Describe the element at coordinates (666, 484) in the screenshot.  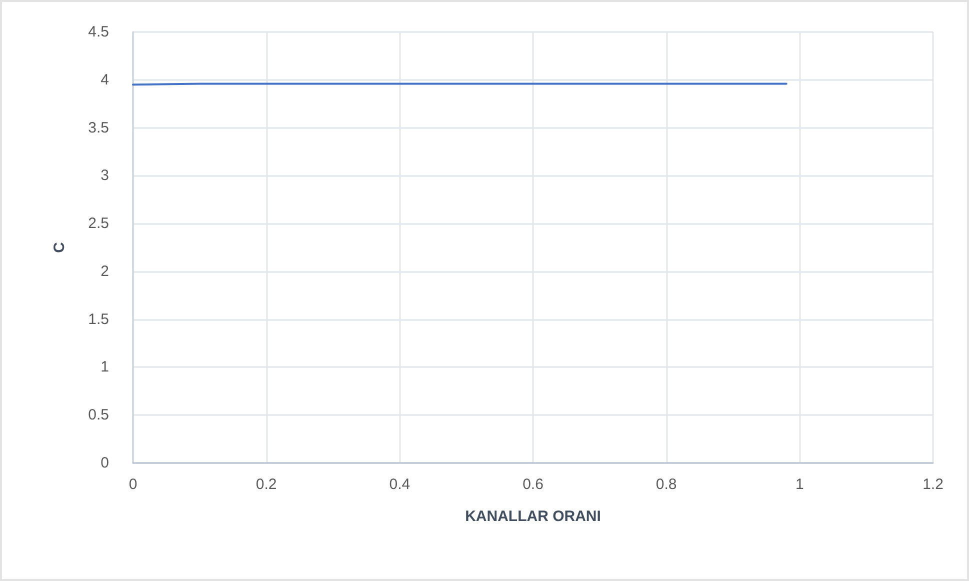
I see `x-tick-label: 0.8` at that location.